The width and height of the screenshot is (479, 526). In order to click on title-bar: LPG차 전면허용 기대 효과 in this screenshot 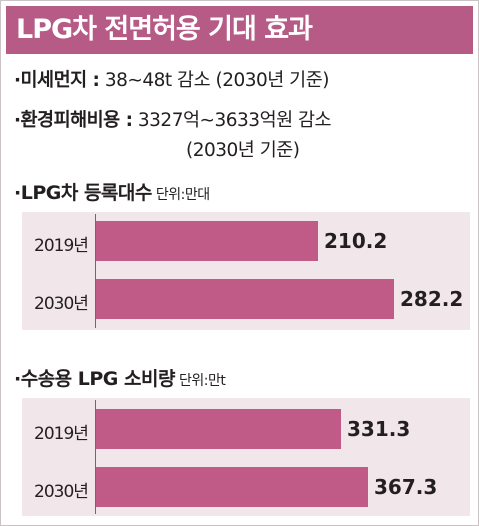, I will do `click(239, 30)`.